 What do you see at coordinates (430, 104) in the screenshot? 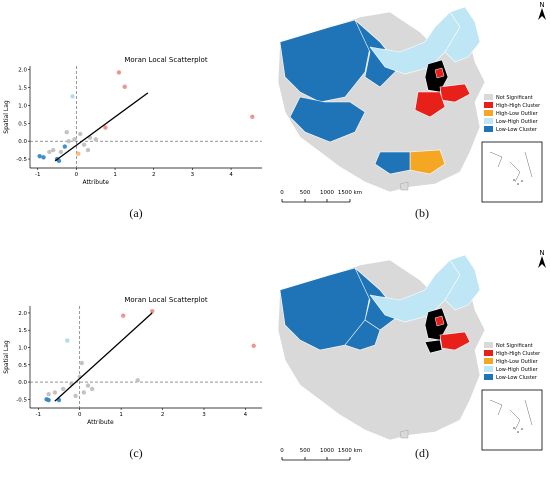
I see `region-henan-b` at bounding box center [430, 104].